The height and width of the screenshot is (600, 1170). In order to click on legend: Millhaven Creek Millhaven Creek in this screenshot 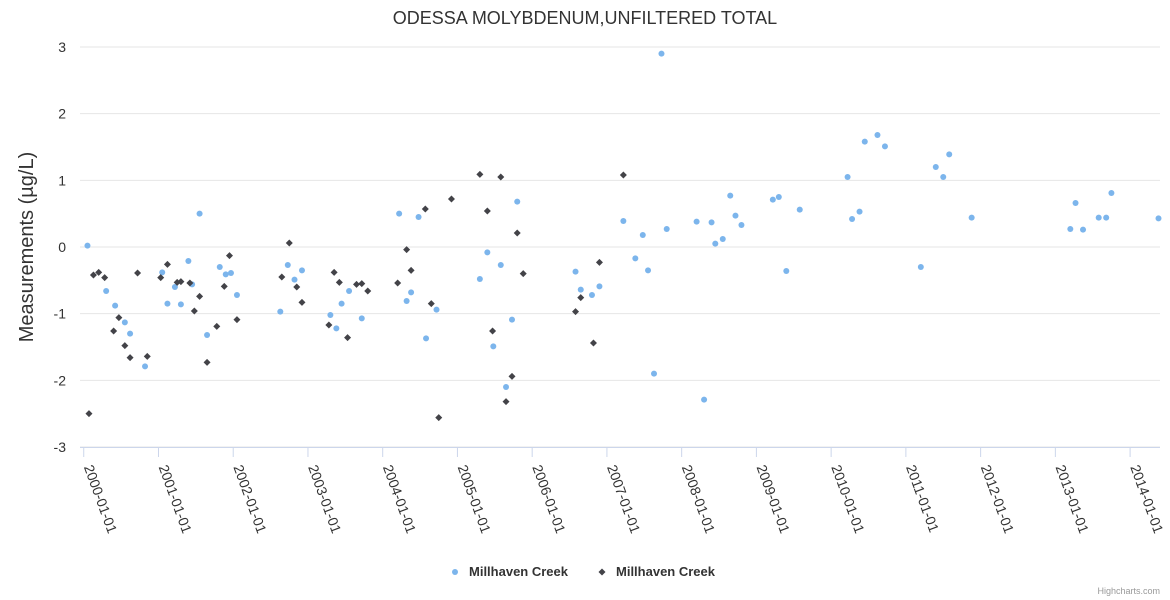, I will do `click(584, 571)`.